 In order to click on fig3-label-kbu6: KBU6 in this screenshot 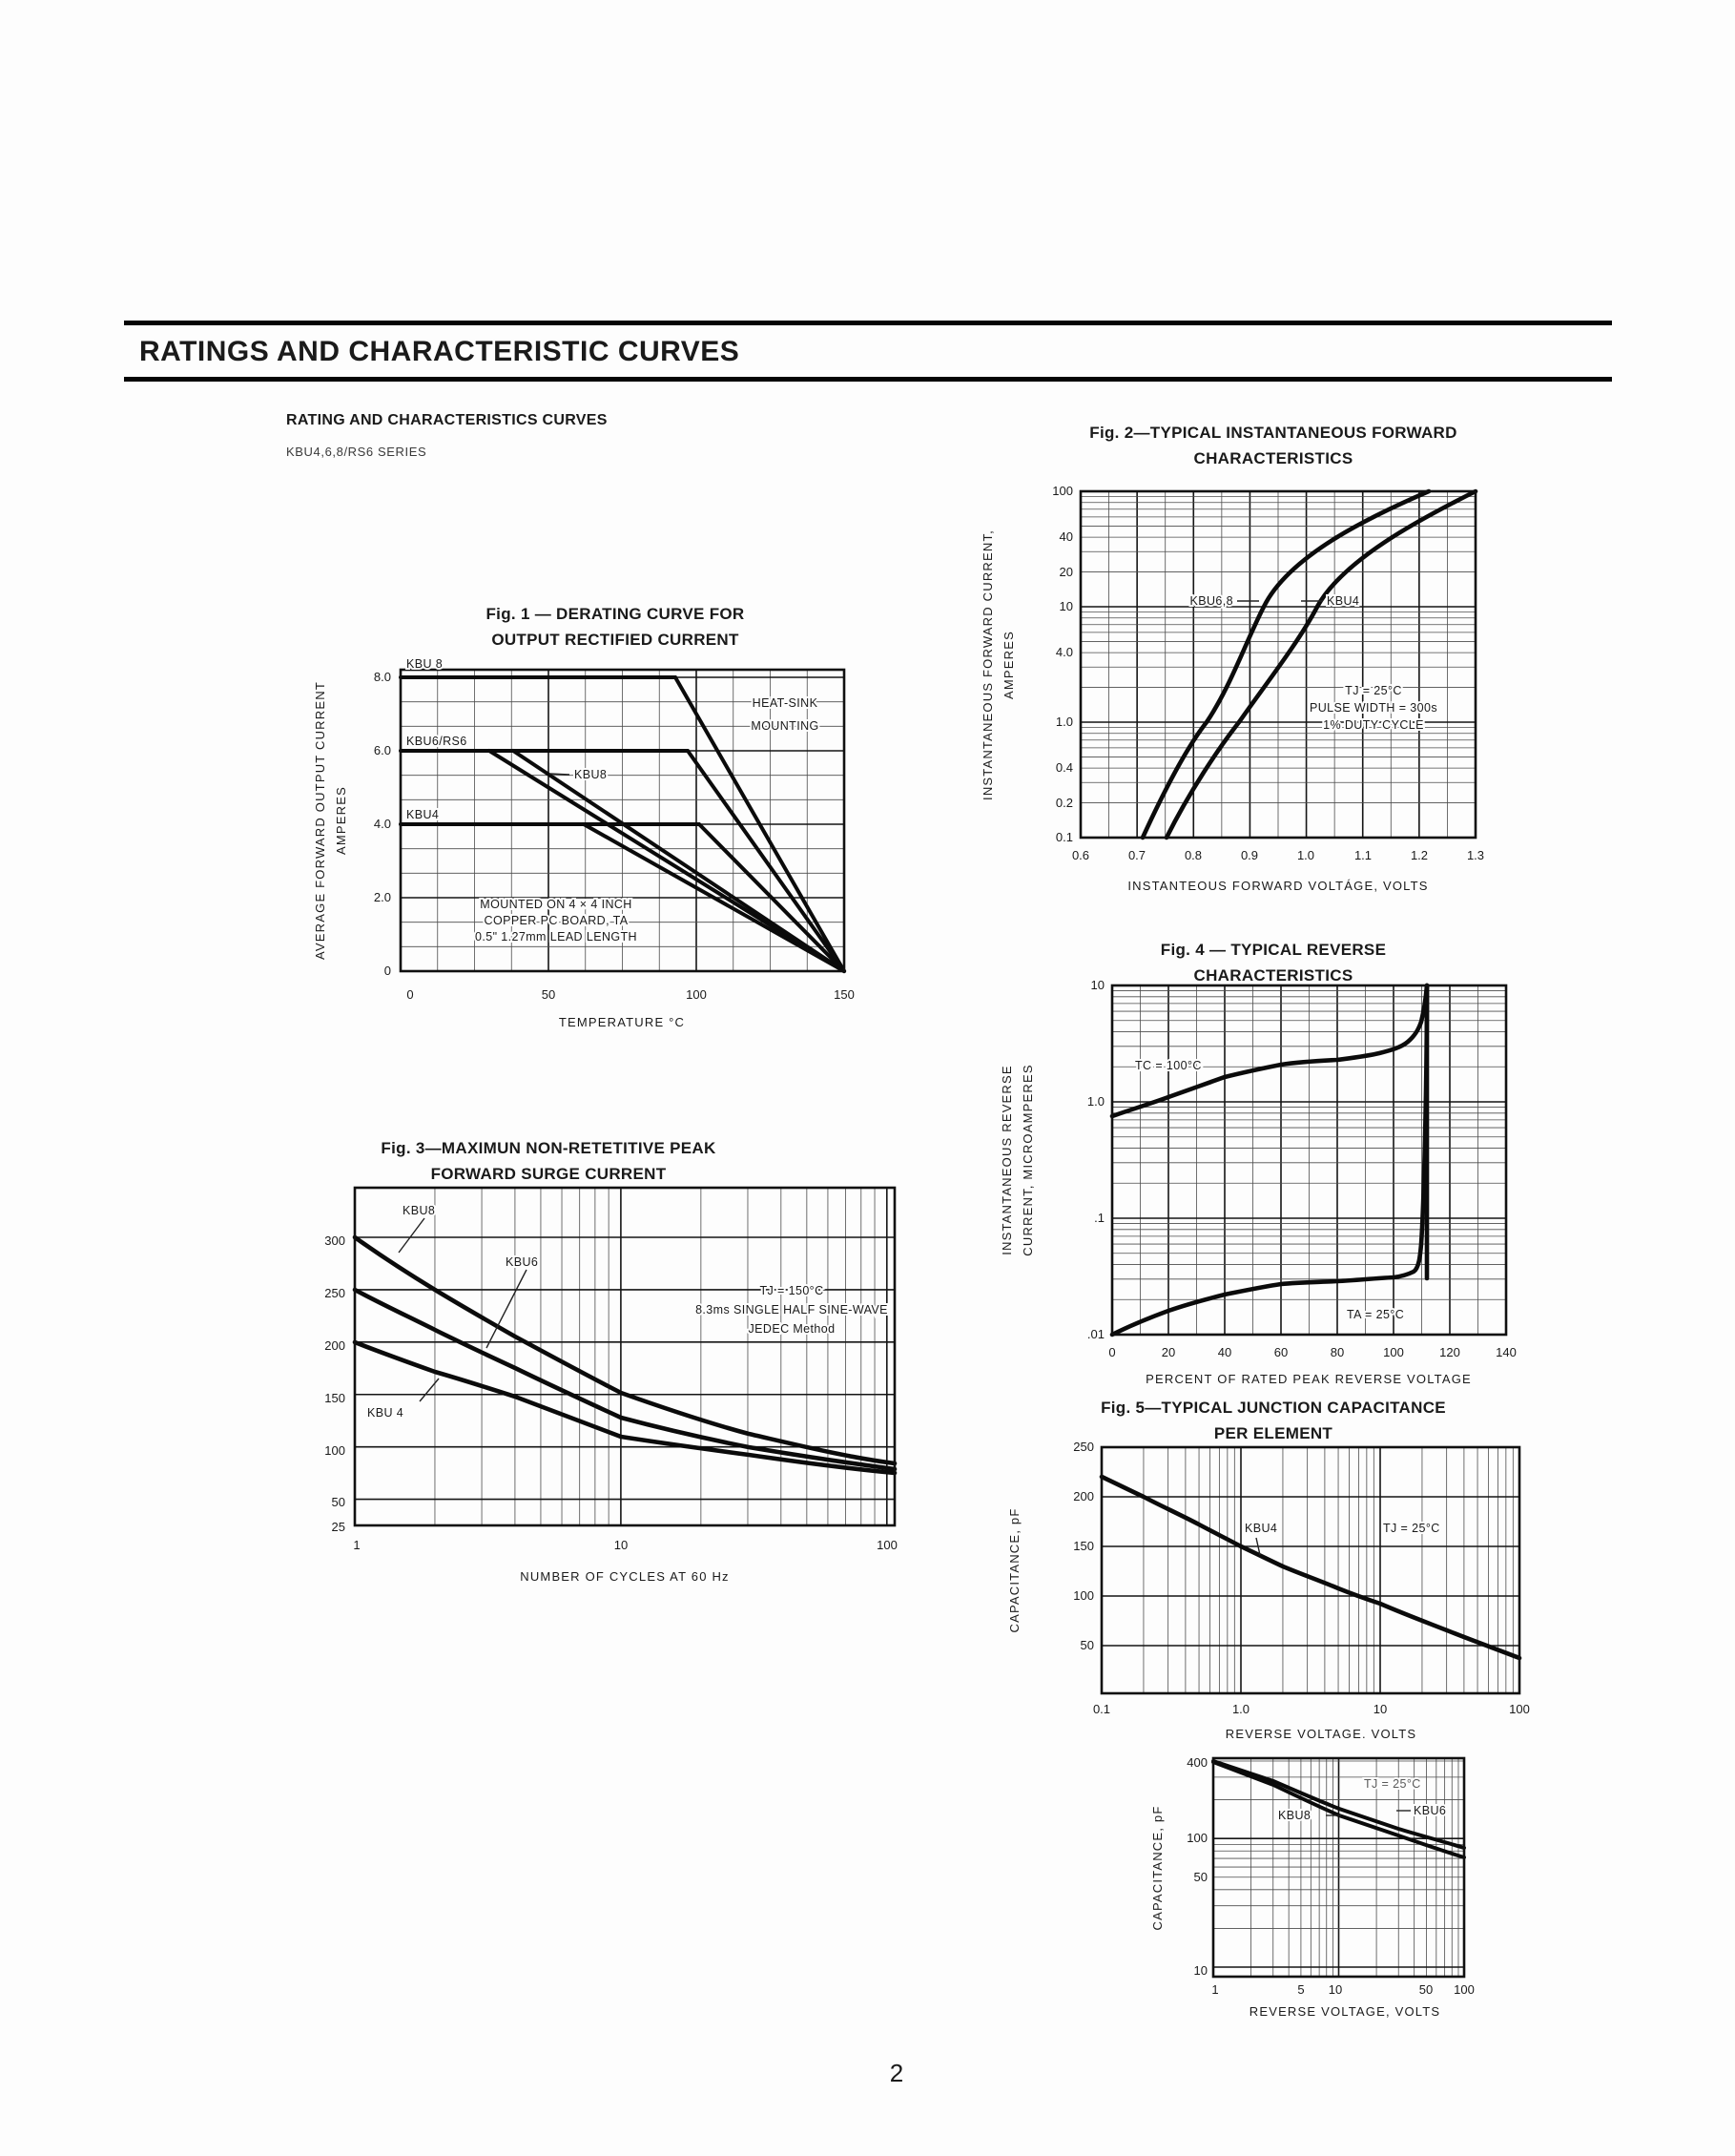, I will do `click(522, 1262)`.